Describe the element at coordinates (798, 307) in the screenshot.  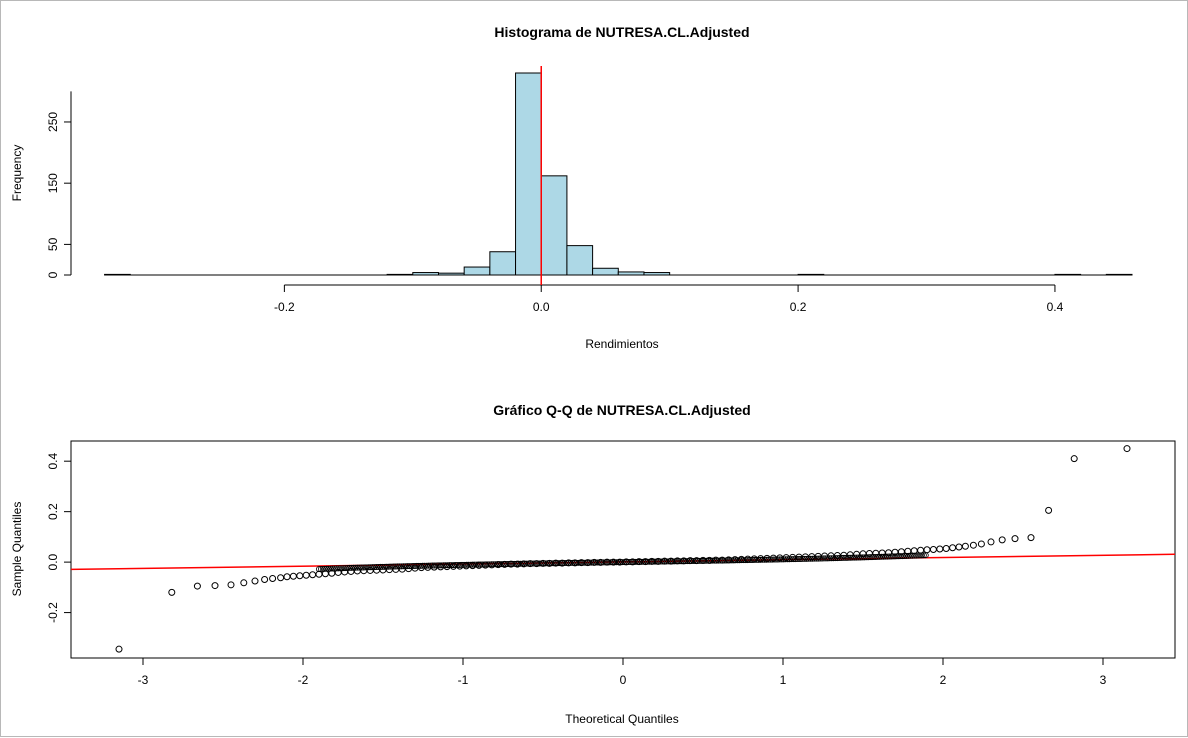
I see `histogram-x-tick-label: 0.2` at that location.